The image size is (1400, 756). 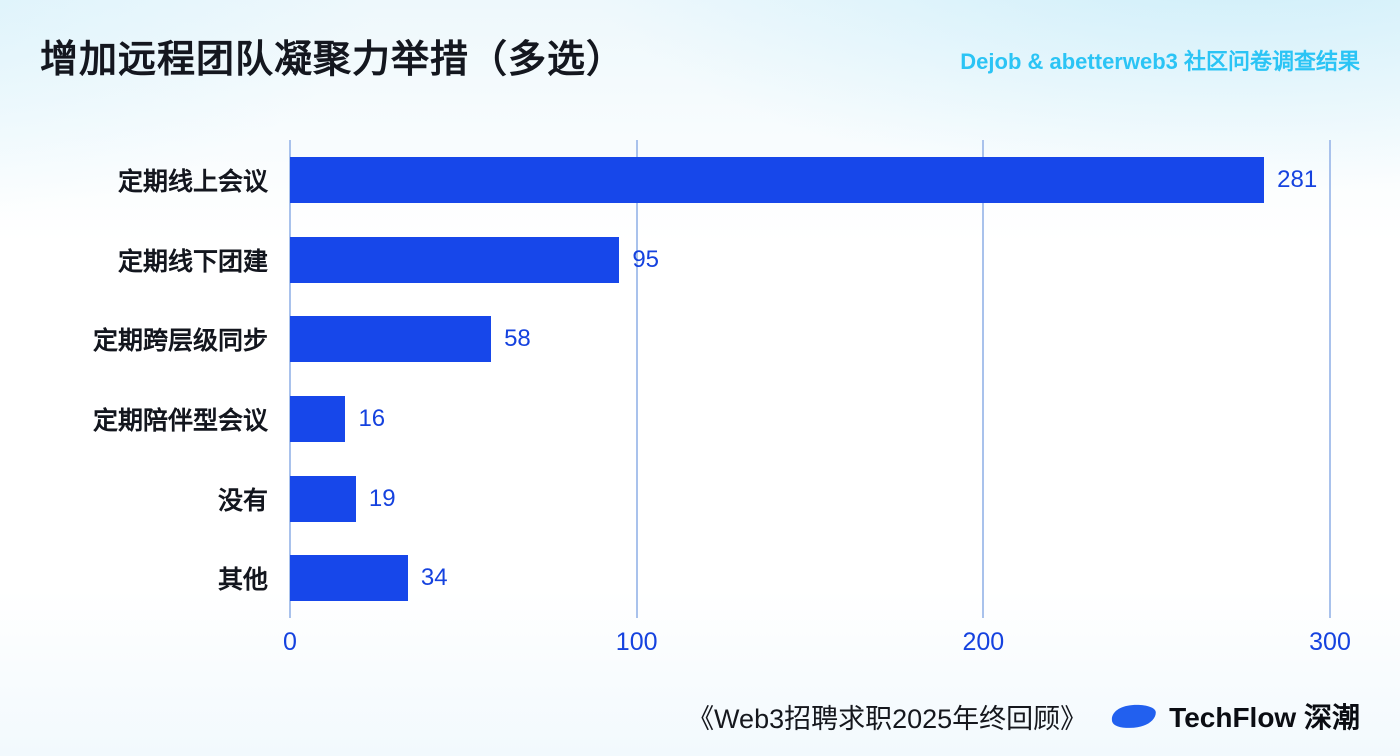 I want to click on brand: TechFlow 深潮, so click(x=1234, y=716).